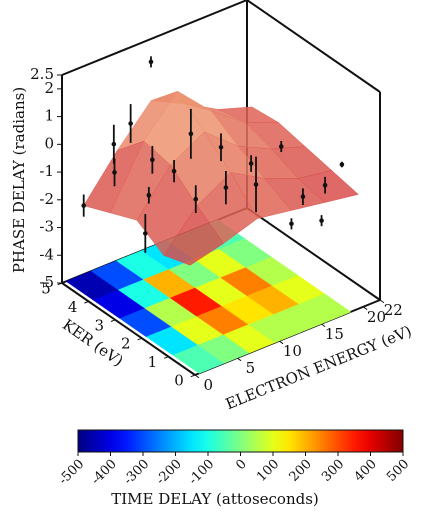  I want to click on colorbar-tick-label: 400, so click(366, 471).